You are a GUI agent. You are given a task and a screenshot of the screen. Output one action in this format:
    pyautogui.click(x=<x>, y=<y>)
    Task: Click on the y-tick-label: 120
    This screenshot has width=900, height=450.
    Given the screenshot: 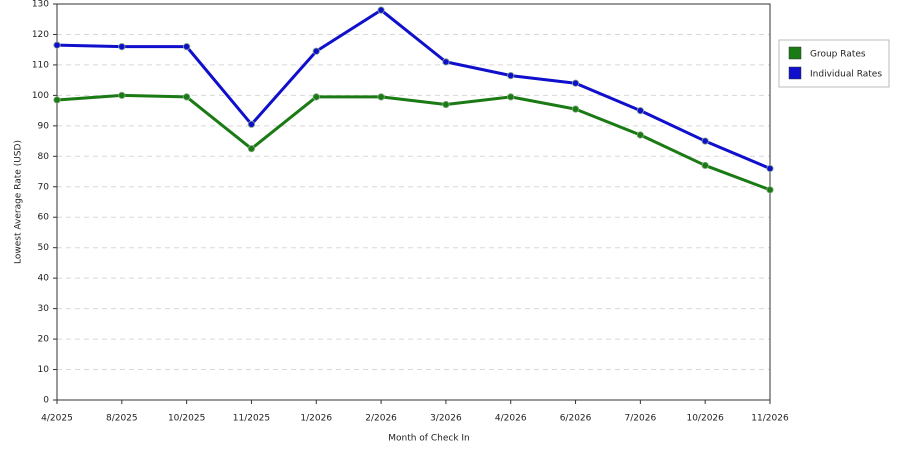 What is the action you would take?
    pyautogui.click(x=40, y=35)
    